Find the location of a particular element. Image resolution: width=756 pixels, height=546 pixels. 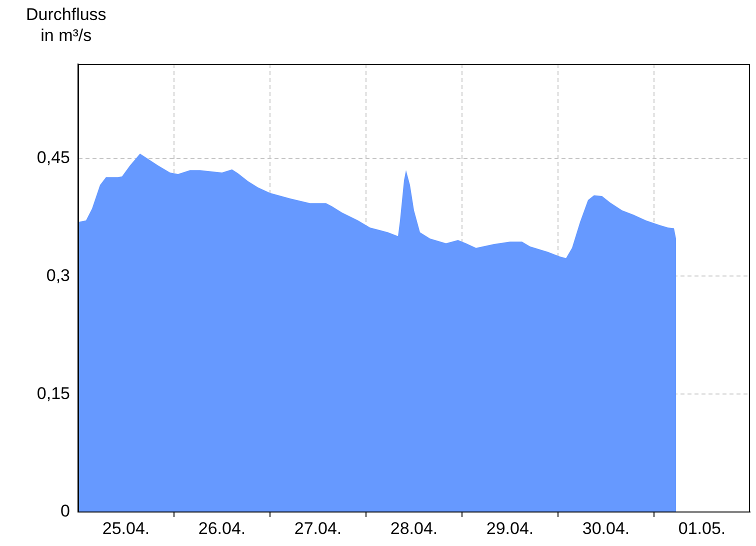

y-tick-label: 0,45 is located at coordinates (53, 158).